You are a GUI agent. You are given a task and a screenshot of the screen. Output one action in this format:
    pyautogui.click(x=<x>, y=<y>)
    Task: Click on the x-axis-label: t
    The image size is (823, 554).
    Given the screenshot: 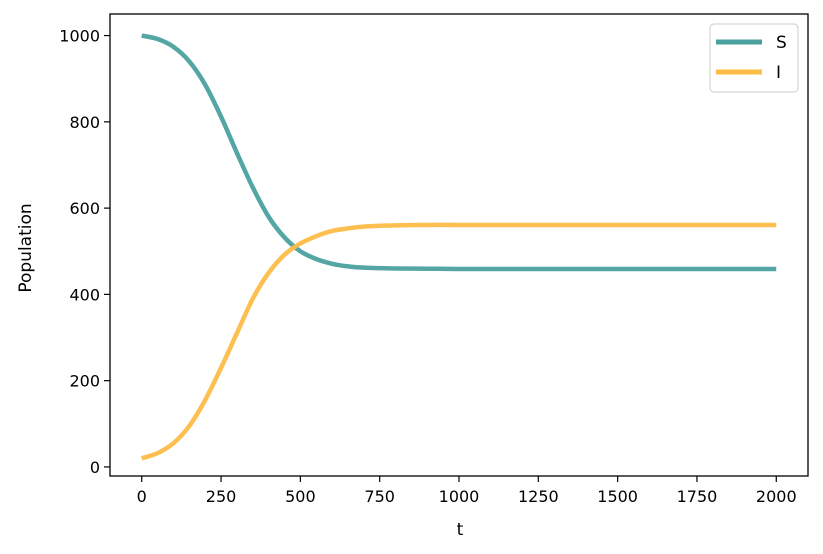 What is the action you would take?
    pyautogui.click(x=460, y=530)
    